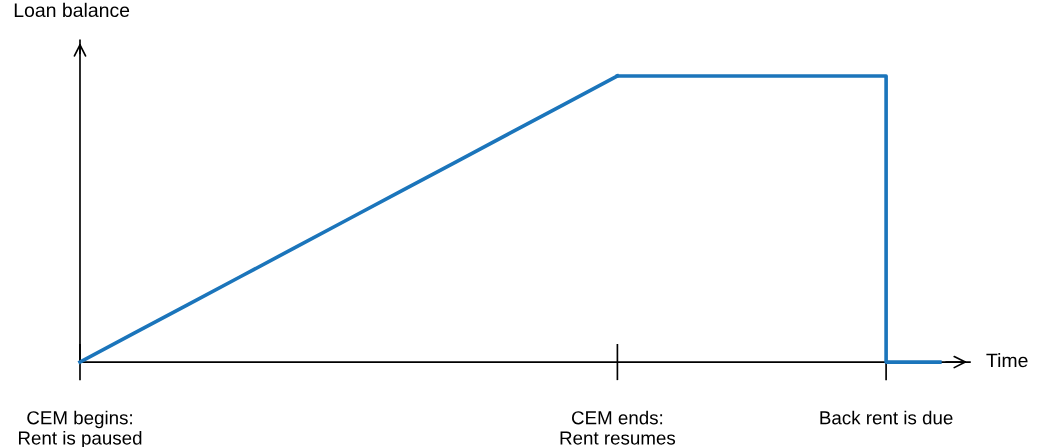  I want to click on x-tick-label: Back rent is due, so click(886, 417).